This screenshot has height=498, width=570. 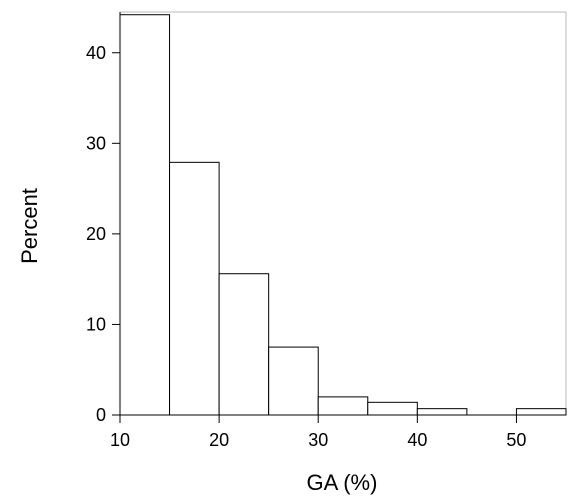 What do you see at coordinates (417, 440) in the screenshot?
I see `x-tick-label: 40` at bounding box center [417, 440].